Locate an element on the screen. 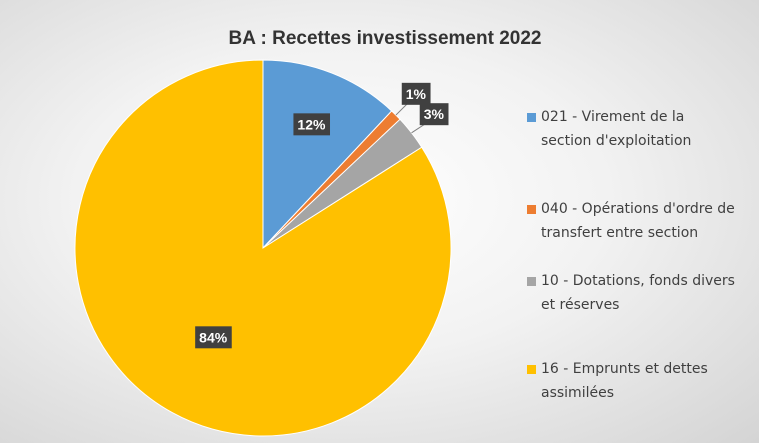 The width and height of the screenshot is (759, 443). legend-label: 16 - Emprunts et dettes assimilées is located at coordinates (624, 381).